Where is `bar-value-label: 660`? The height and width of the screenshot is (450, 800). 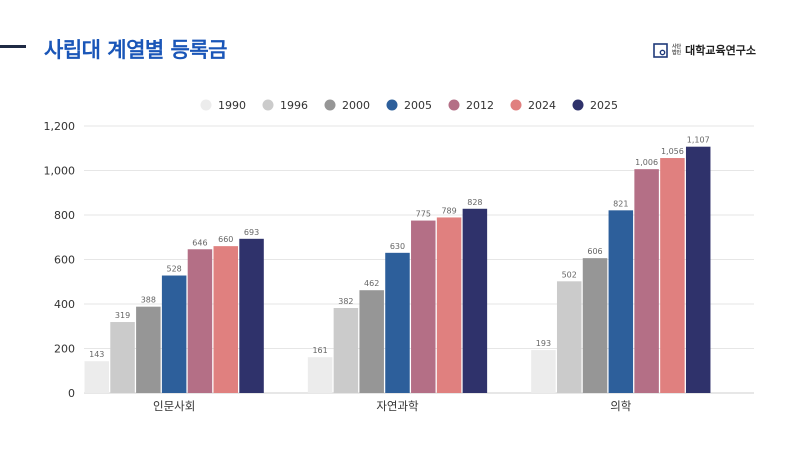
bar-value-label: 660 is located at coordinates (225, 239).